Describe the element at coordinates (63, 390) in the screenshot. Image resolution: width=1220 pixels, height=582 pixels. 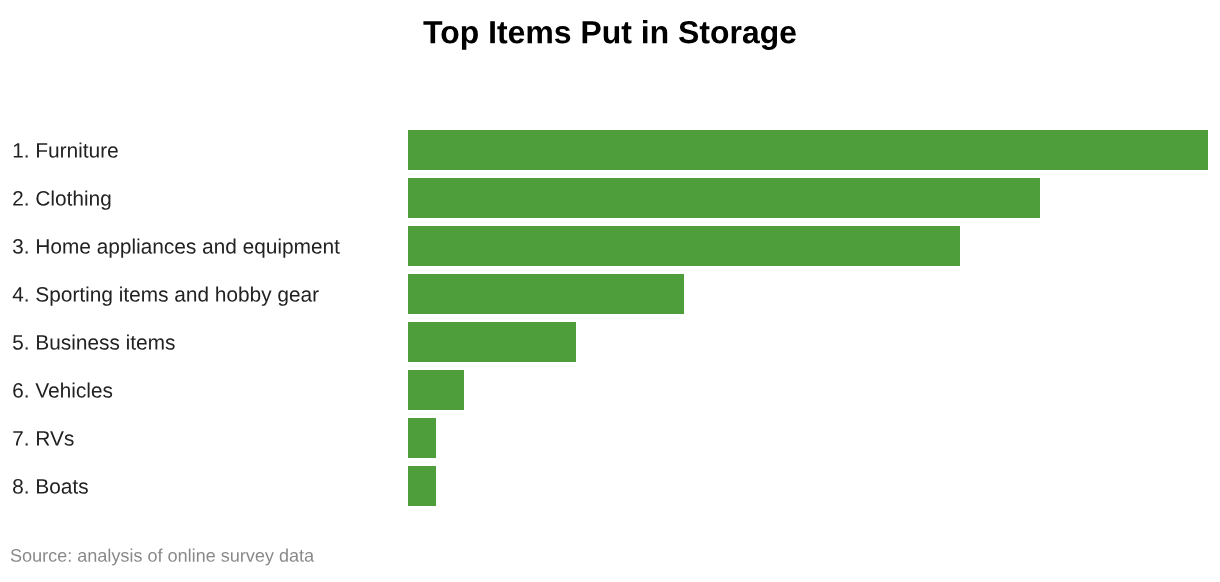
I see `y-tick-label: 6. Vehicles` at that location.